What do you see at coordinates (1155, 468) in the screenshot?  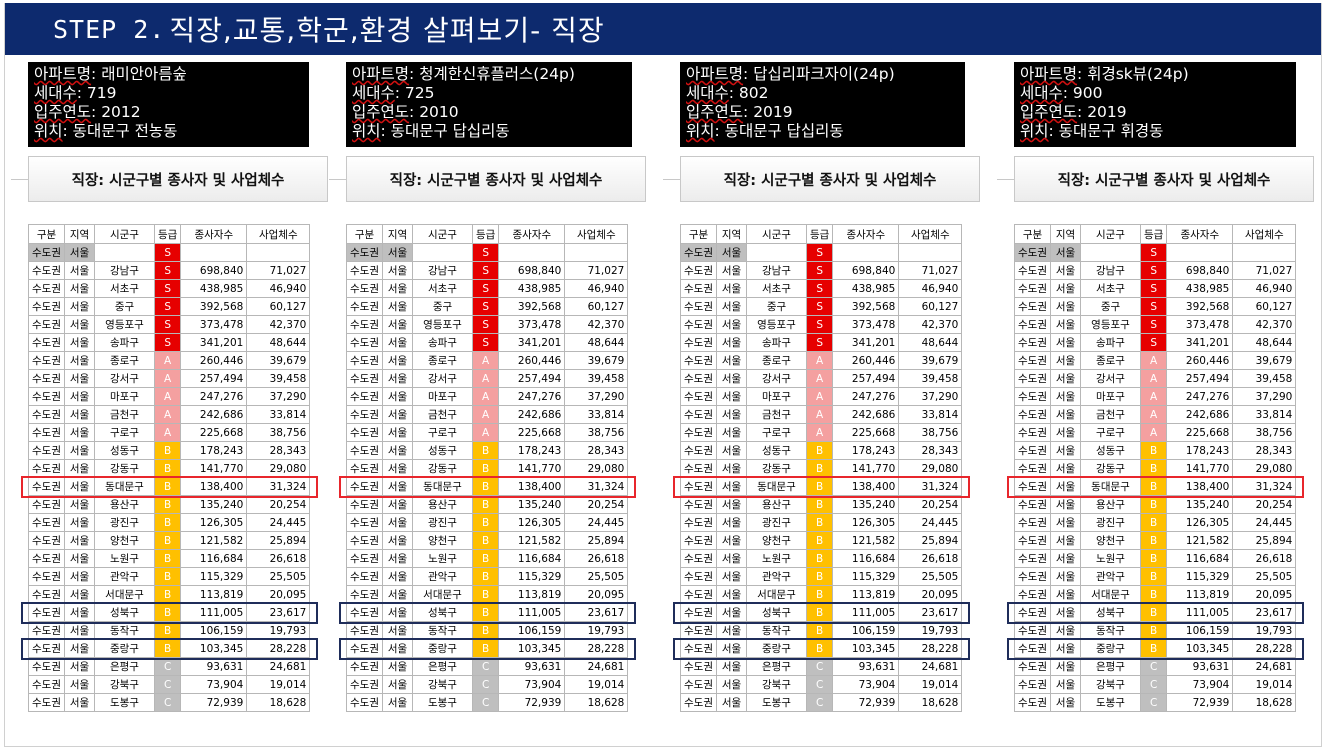 I see `table-row: 수도권 서울 강동구 B 141,770 29,080` at bounding box center [1155, 468].